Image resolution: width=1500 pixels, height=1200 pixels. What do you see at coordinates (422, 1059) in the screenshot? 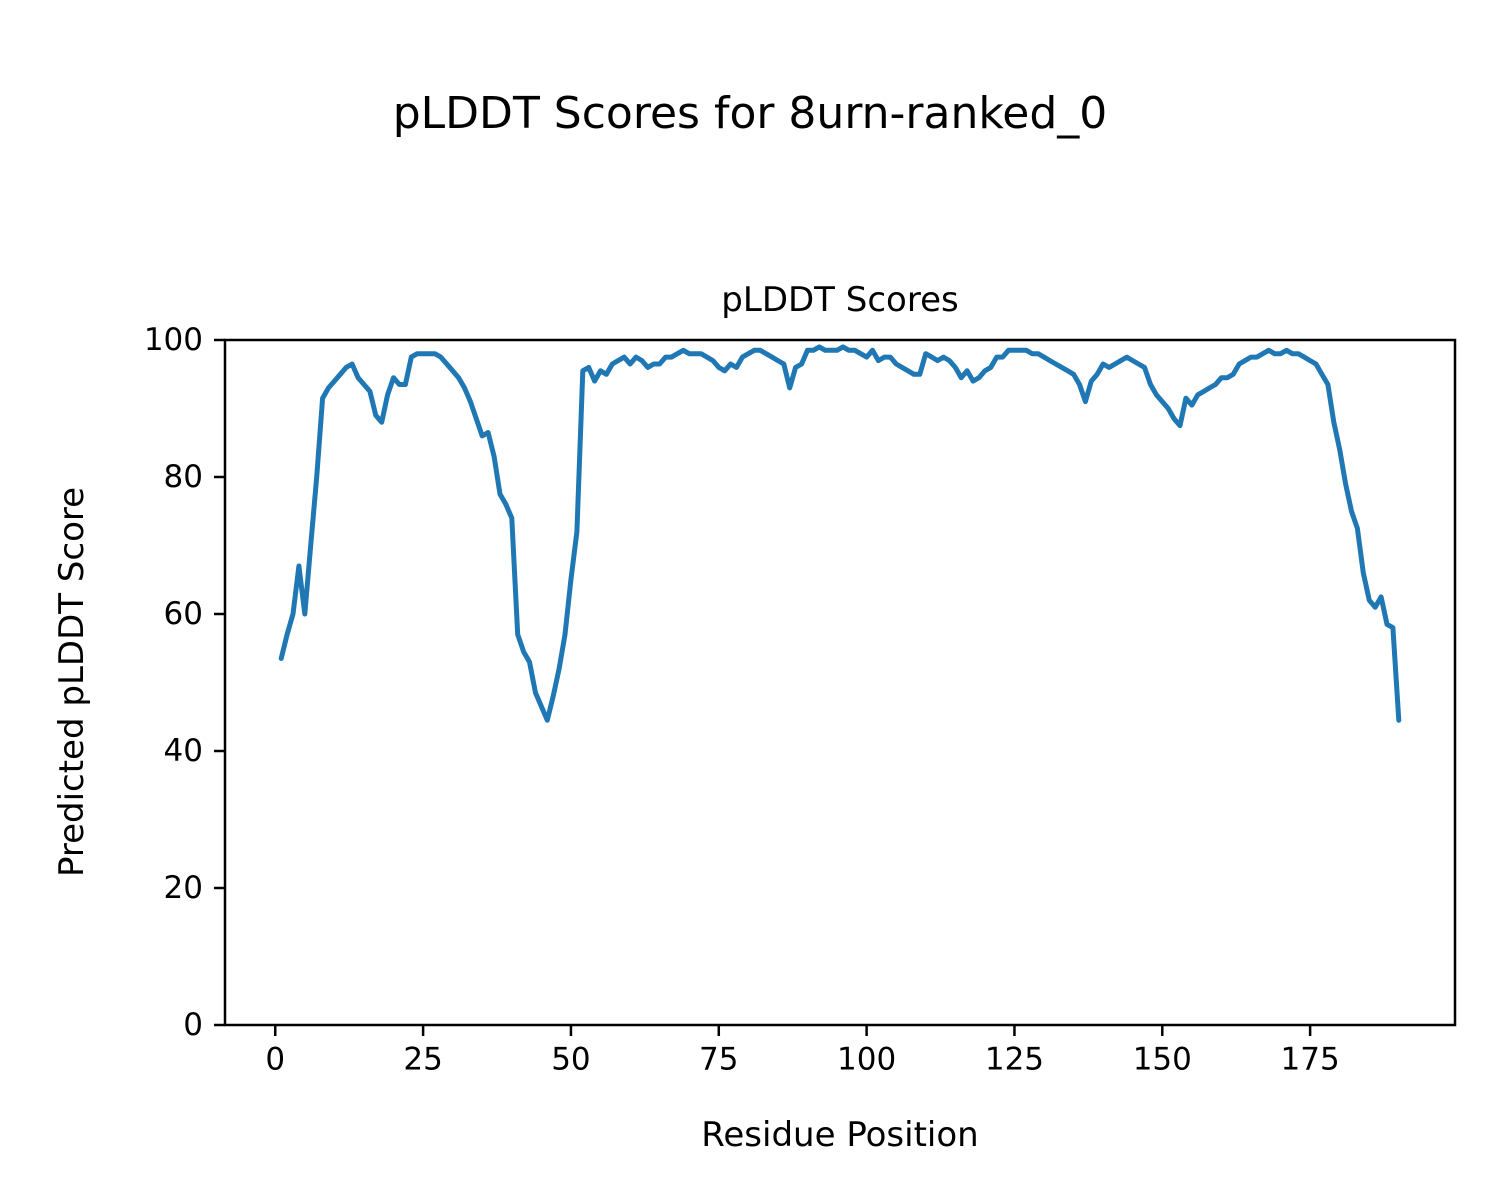
I see `x-tick-label: 25` at bounding box center [422, 1059].